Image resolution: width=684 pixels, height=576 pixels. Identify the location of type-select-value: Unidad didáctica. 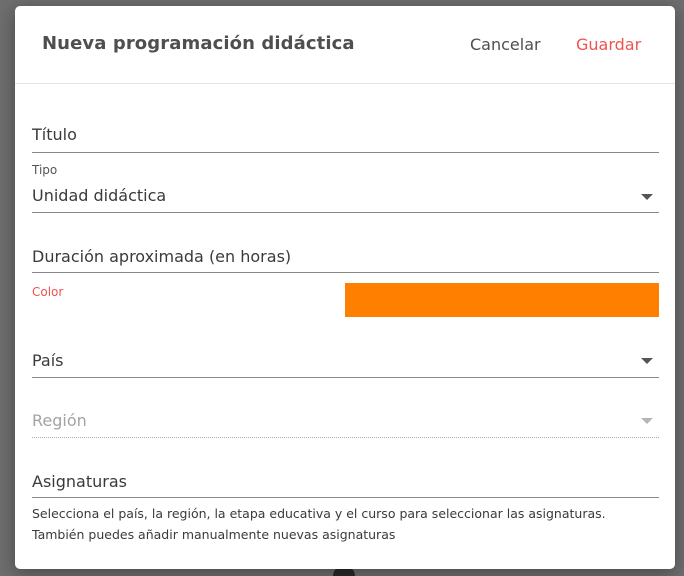
(99, 195).